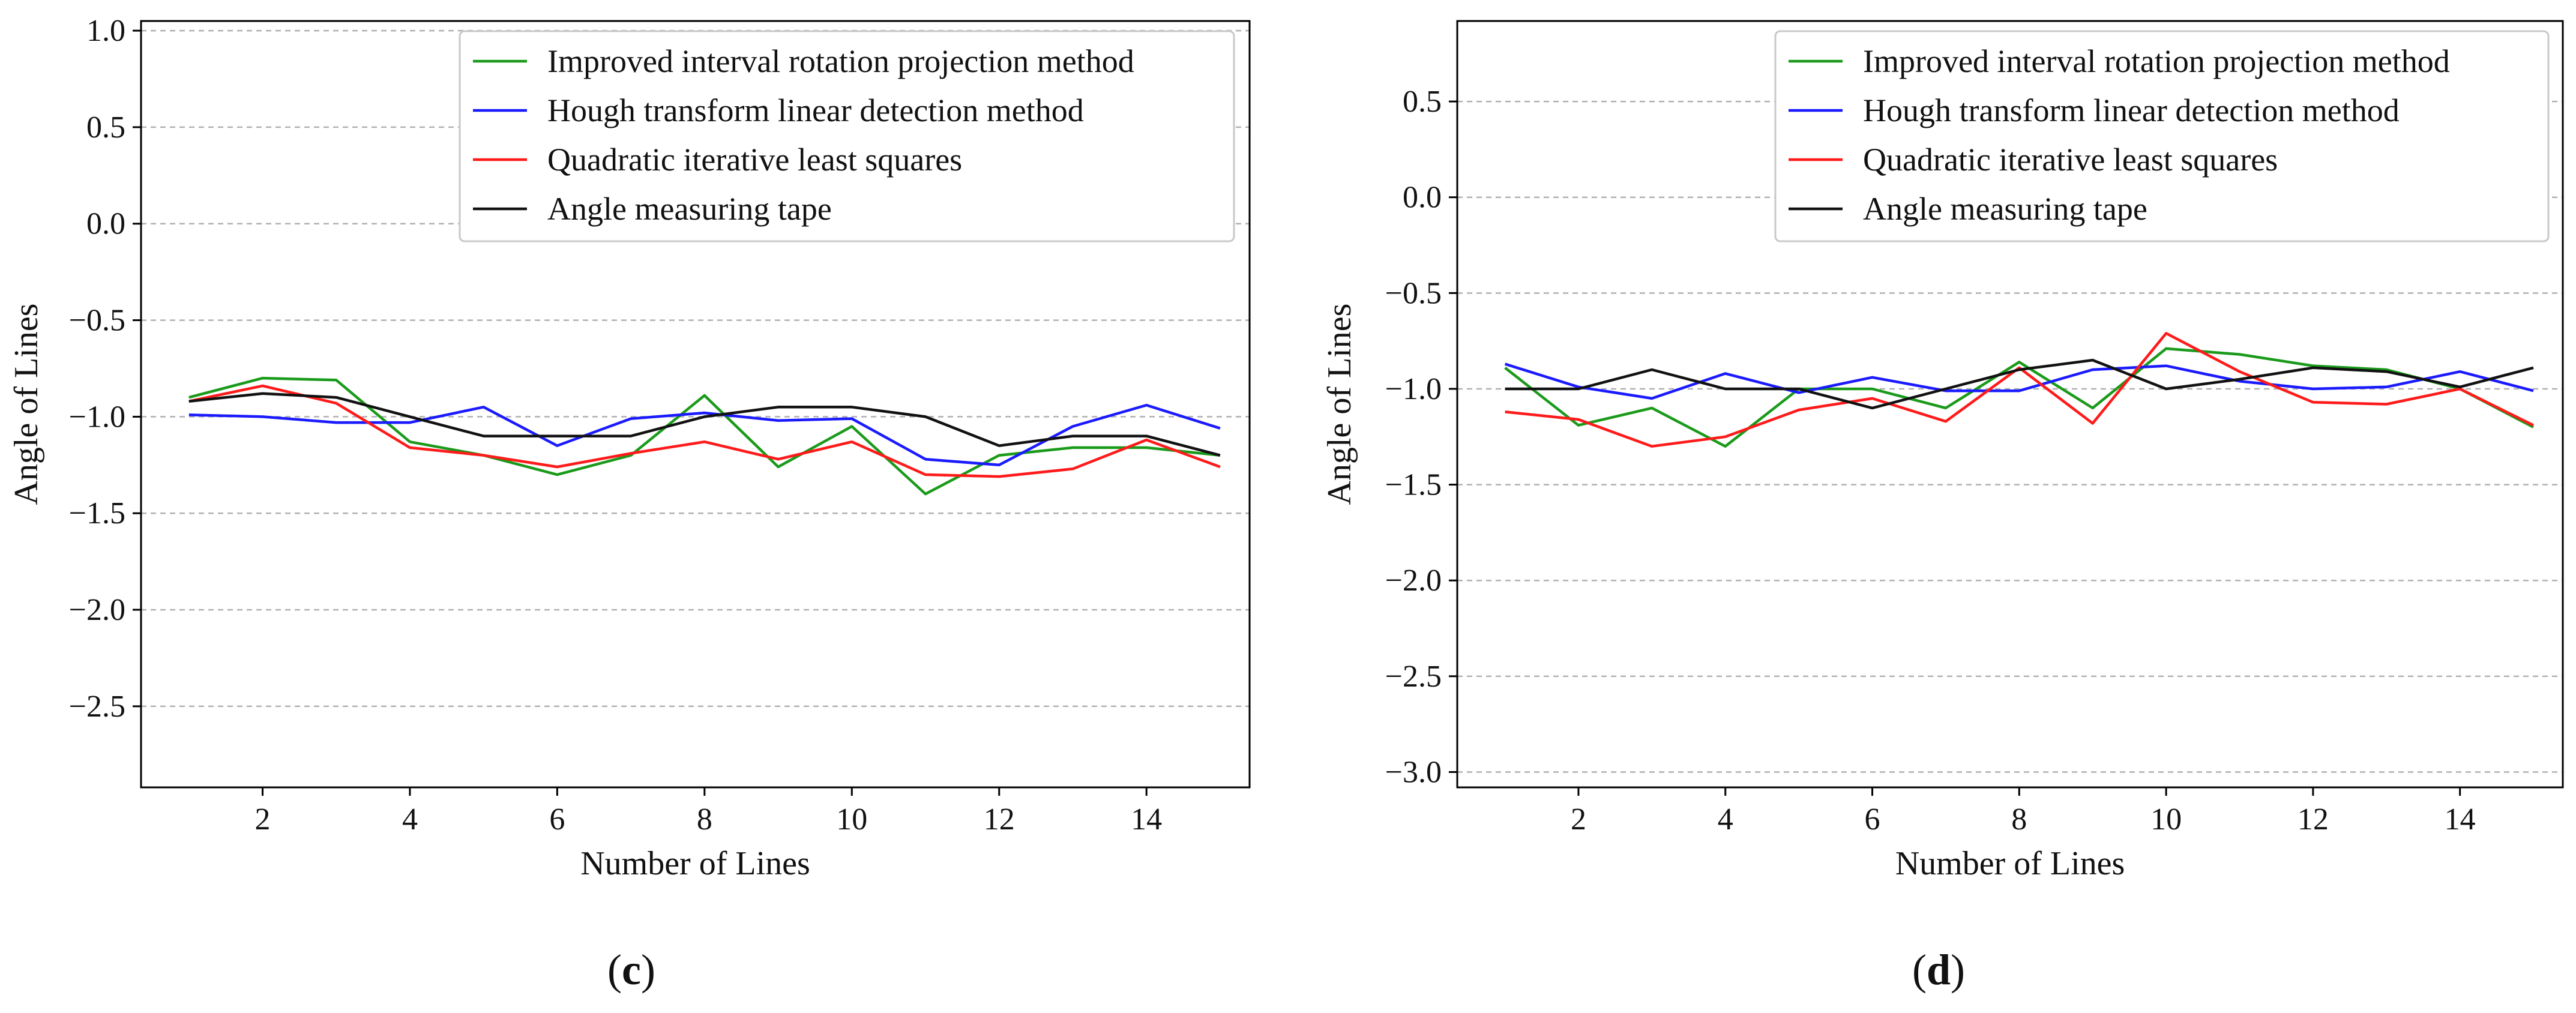 This screenshot has height=1013, width=2576. Describe the element at coordinates (631, 970) in the screenshot. I see `panel-label: (c)` at that location.